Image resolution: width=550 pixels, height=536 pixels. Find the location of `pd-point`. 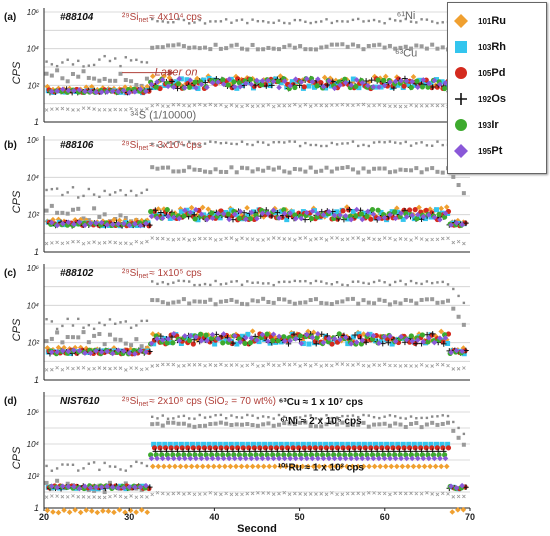

pd-point is located at coordinates (193, 344).